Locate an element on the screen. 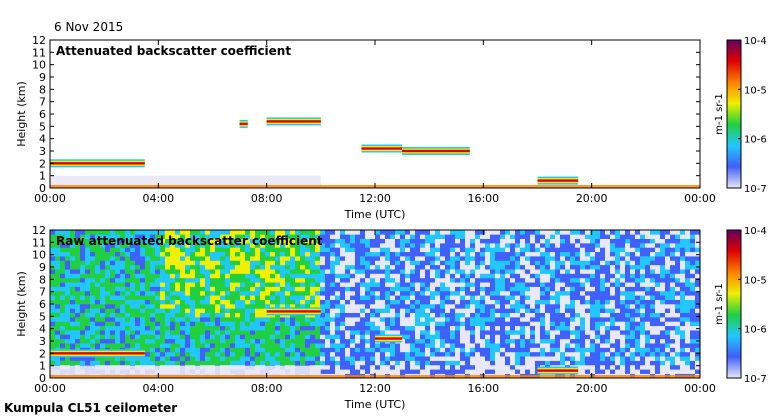 This screenshot has width=780, height=420. panel-title: Attenuated backscatter coefficient is located at coordinates (173, 51).